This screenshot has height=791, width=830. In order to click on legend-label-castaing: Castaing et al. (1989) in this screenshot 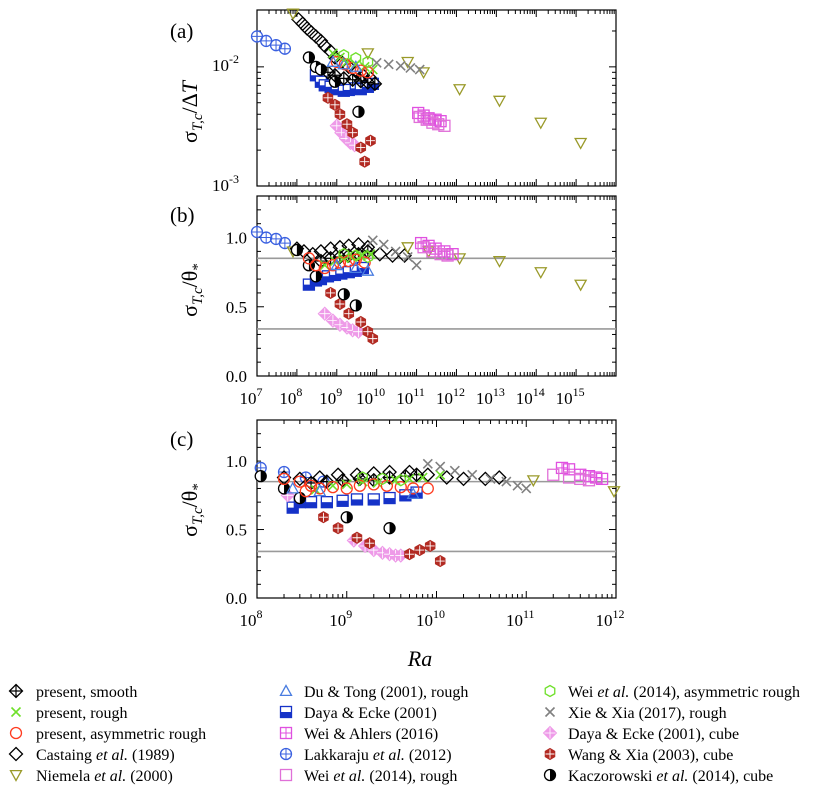, I will do `click(105, 755)`.